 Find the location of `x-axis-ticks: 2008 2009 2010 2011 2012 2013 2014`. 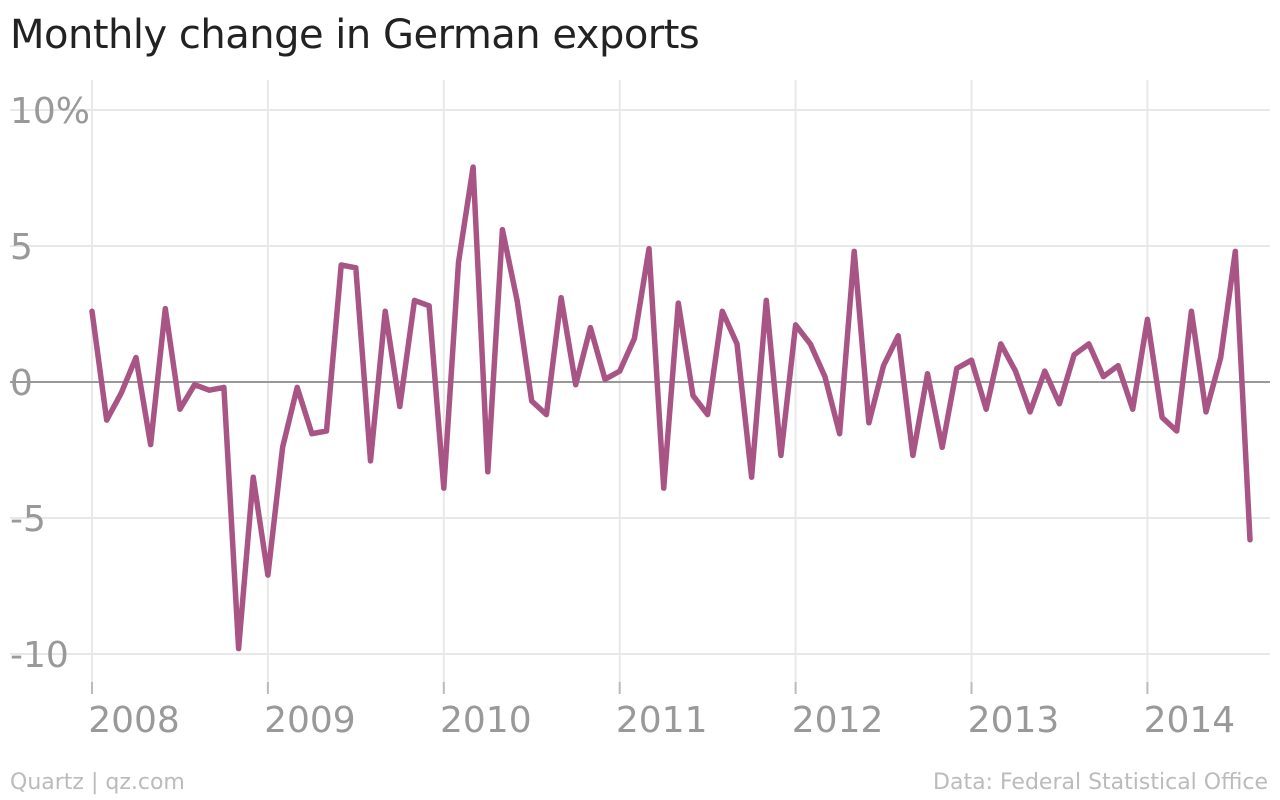

x-axis-ticks: 2008 2009 2010 2011 2012 2013 2014 is located at coordinates (661, 711).